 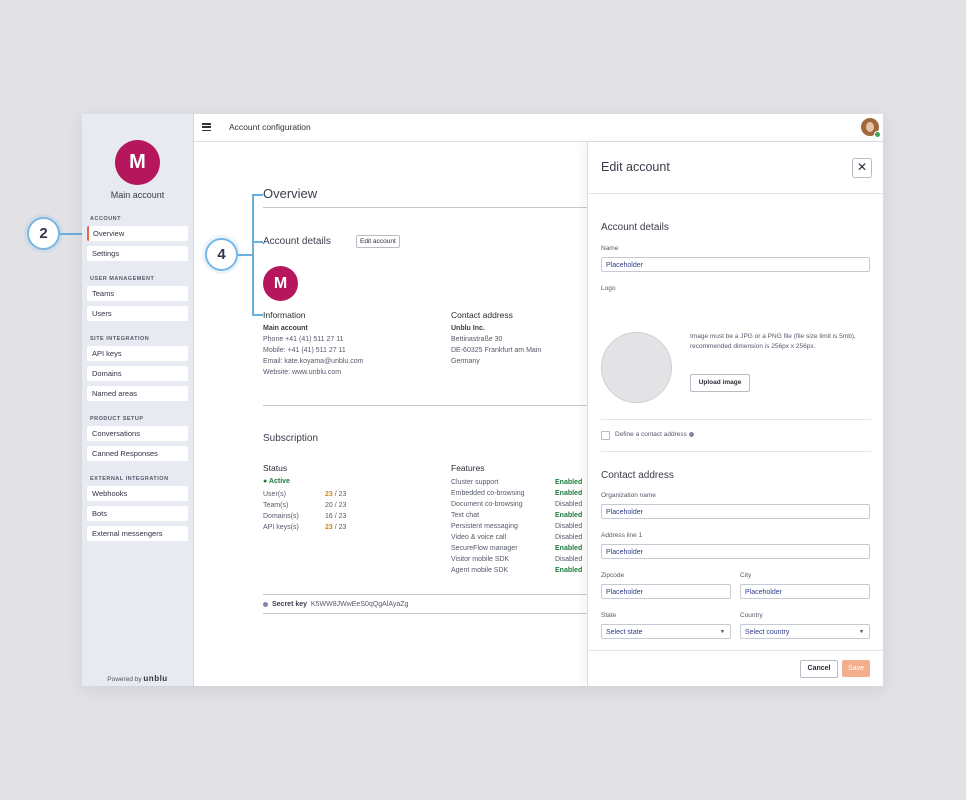 What do you see at coordinates (124, 679) in the screenshot?
I see `powered-by-label: Powered by` at bounding box center [124, 679].